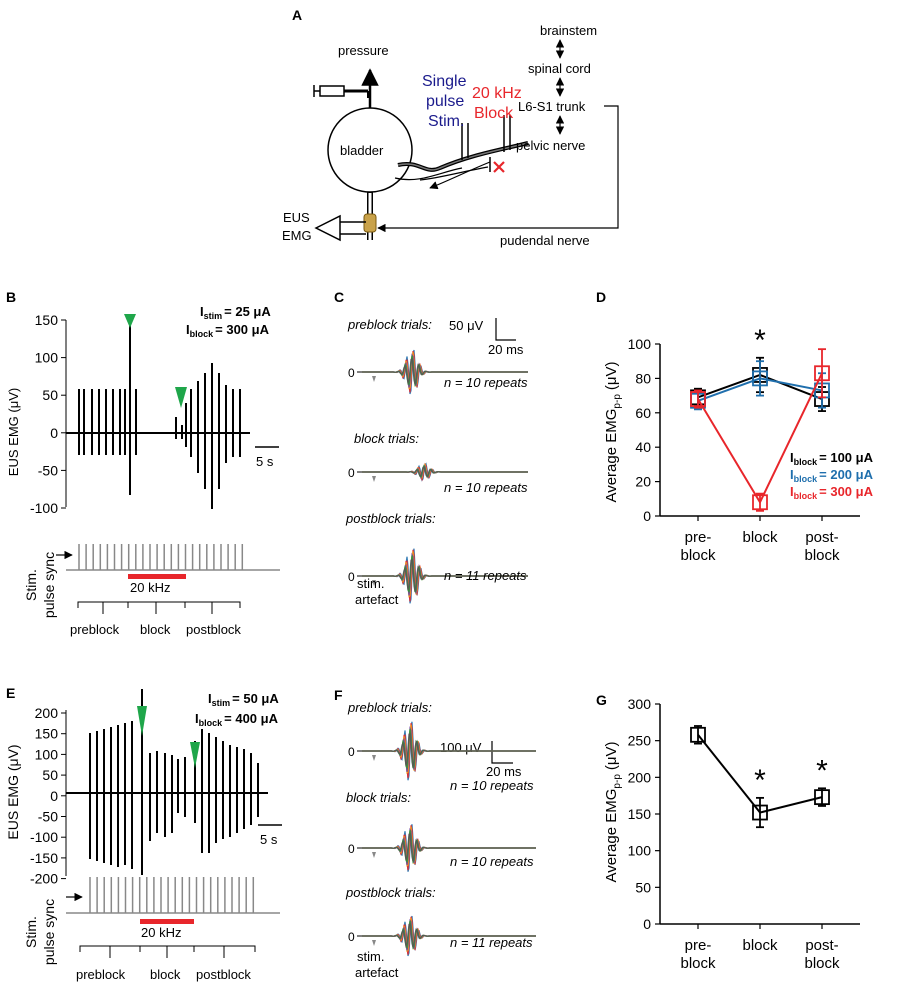  Describe the element at coordinates (377, 972) in the screenshot. I see `f-artefact-2: artefact` at that location.